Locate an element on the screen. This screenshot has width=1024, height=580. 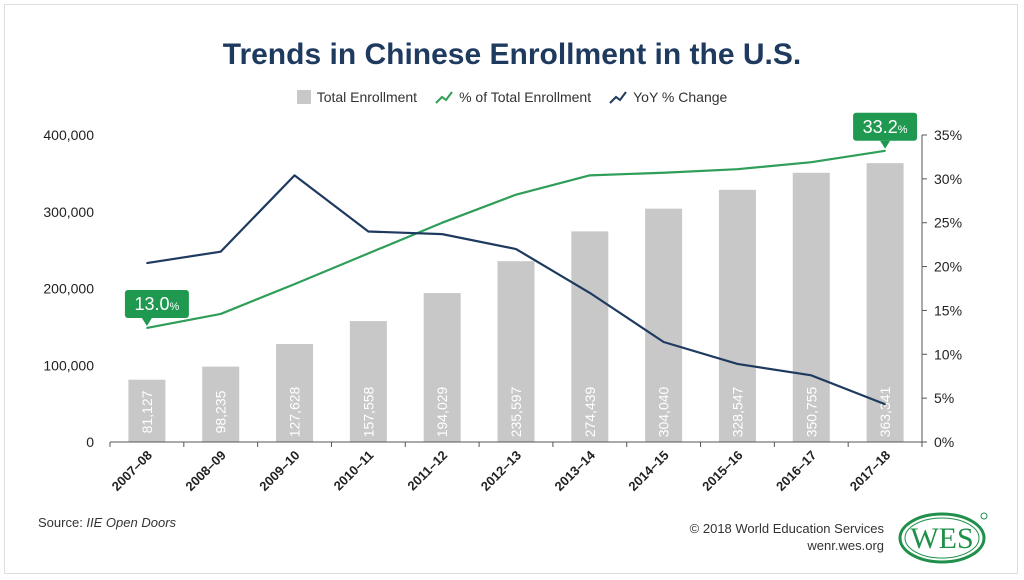
x-tick-label: 2013–14 is located at coordinates (575, 470).